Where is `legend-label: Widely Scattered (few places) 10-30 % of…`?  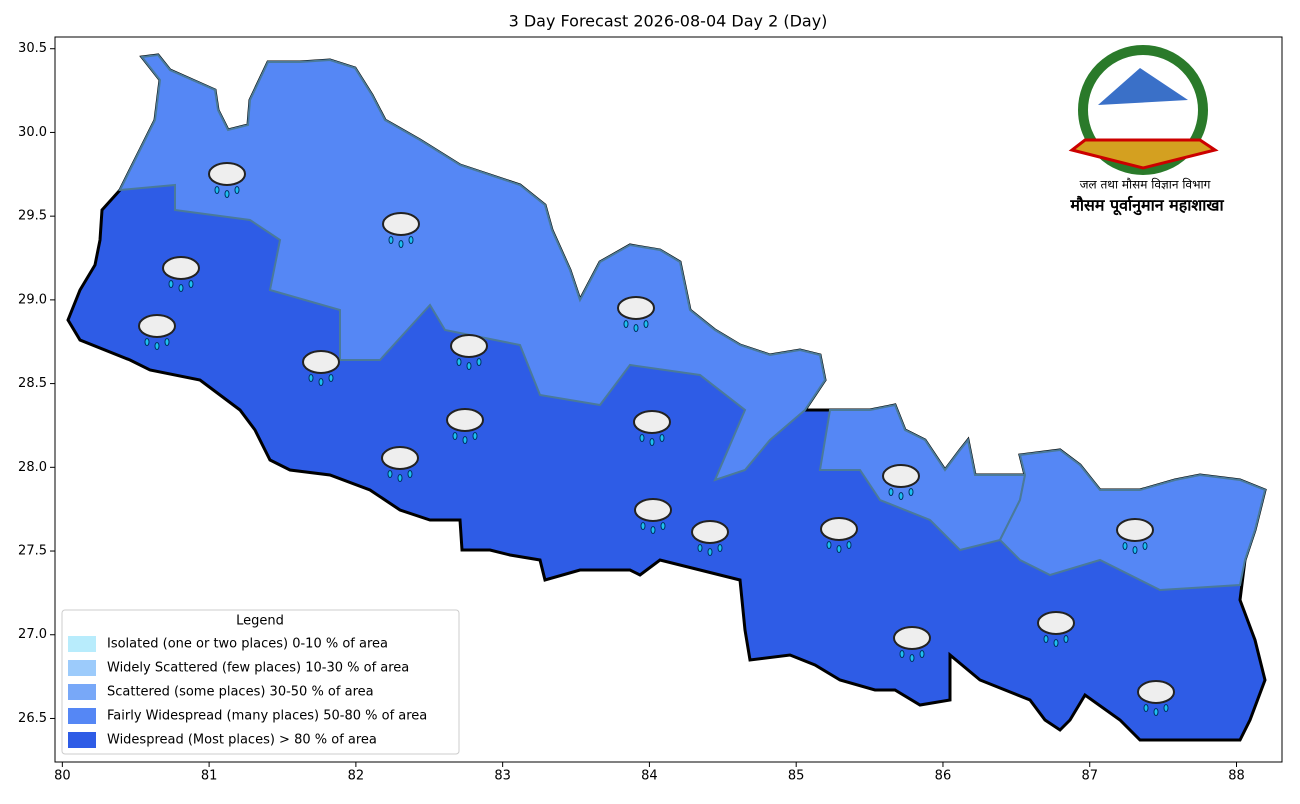 legend-label: Widely Scattered (few places) 10-30 % of… is located at coordinates (258, 668).